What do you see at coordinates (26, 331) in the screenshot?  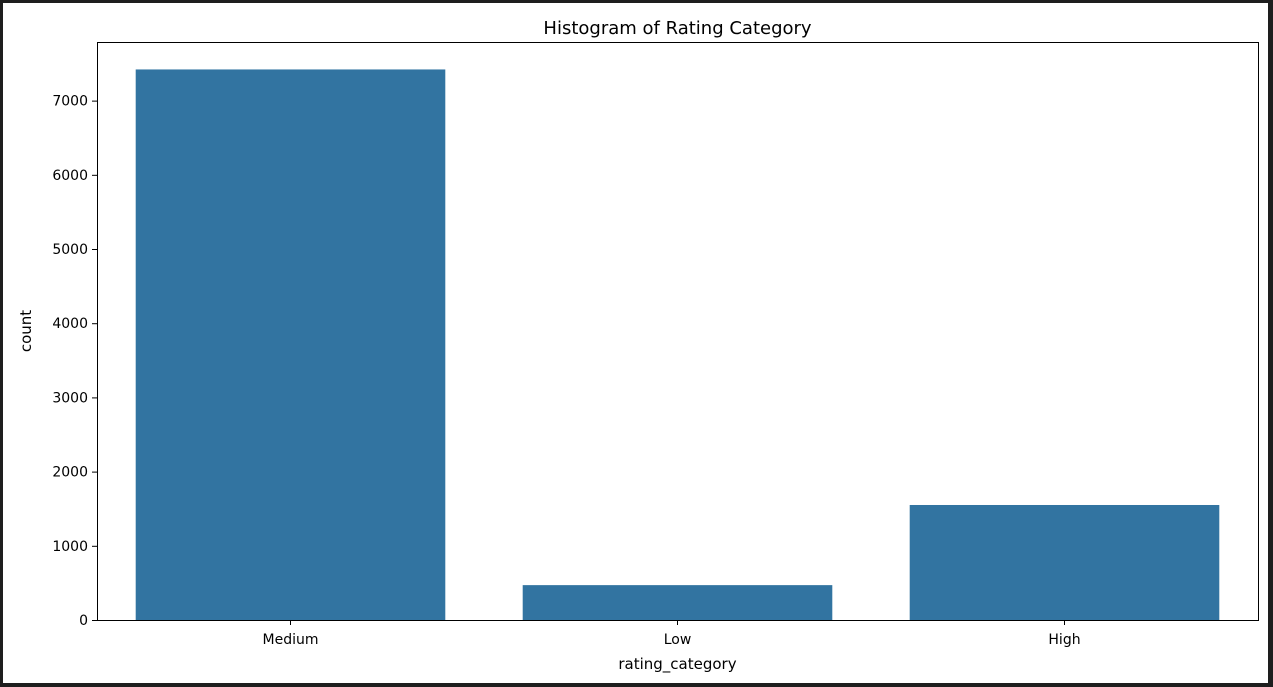 I see `y-axis-label: count` at bounding box center [26, 331].